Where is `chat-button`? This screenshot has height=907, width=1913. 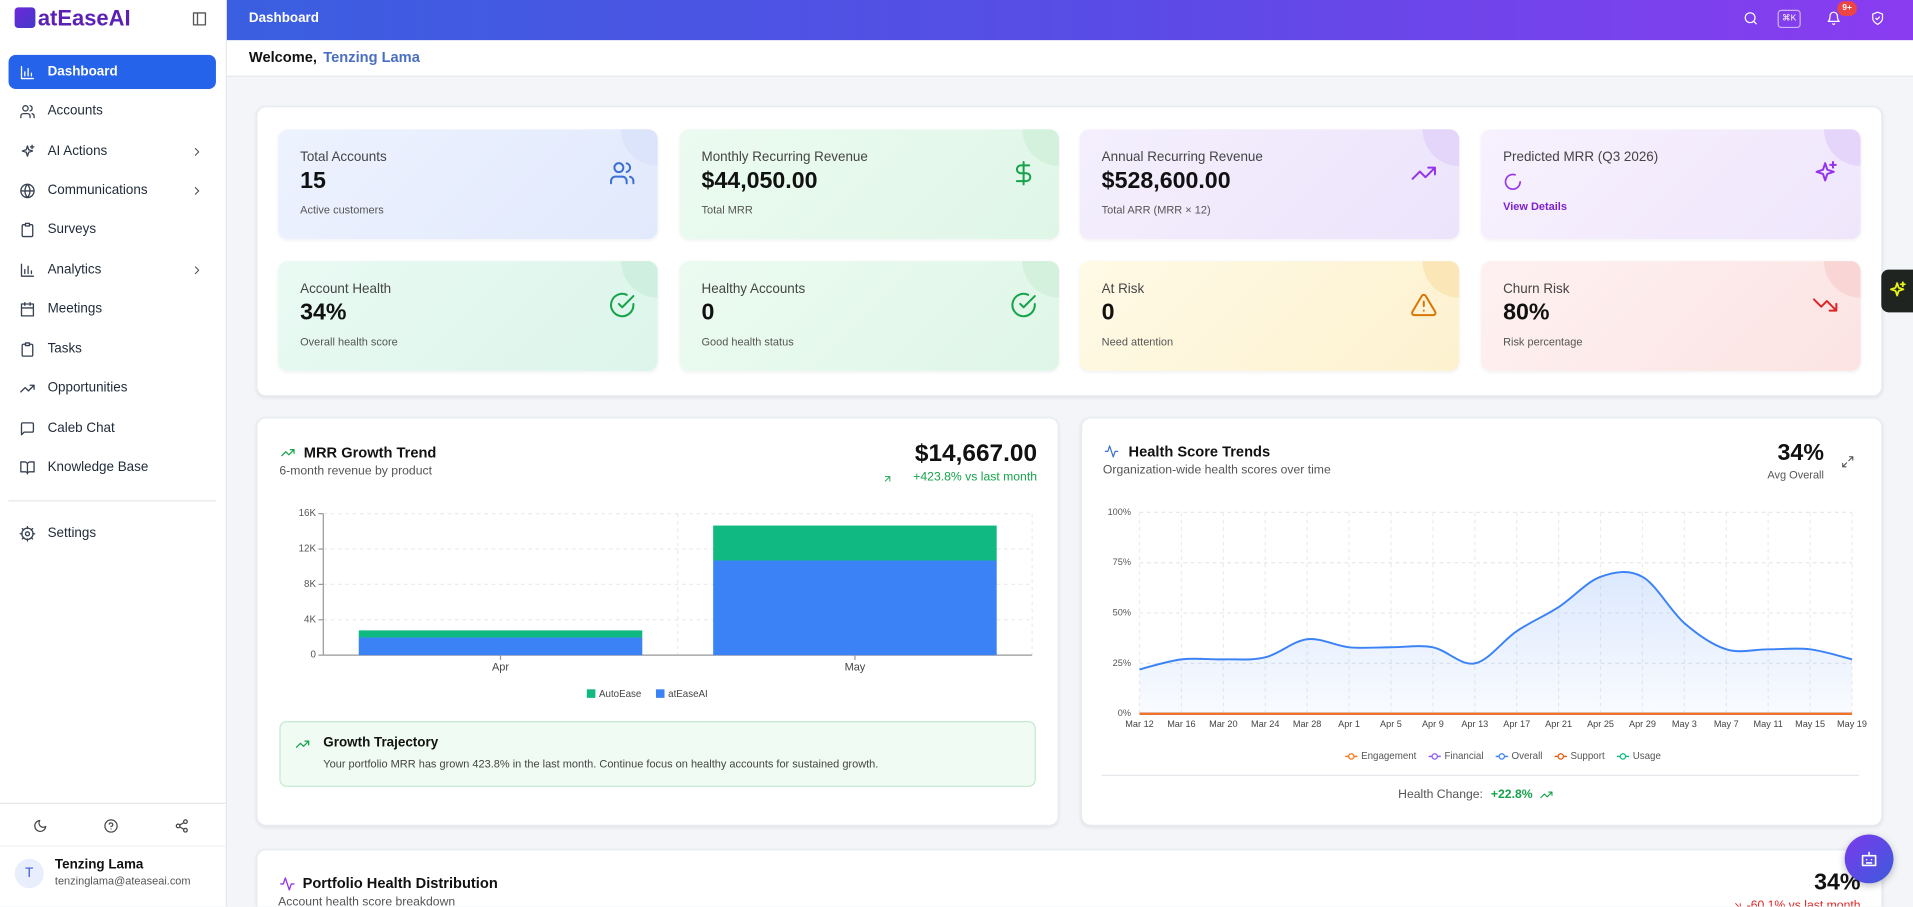
chat-button is located at coordinates (1869, 859).